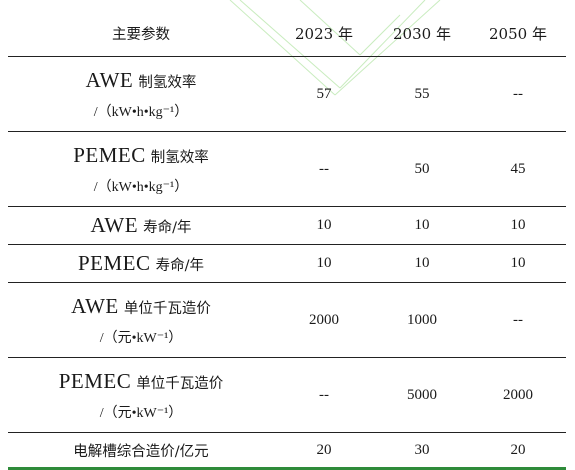  Describe the element at coordinates (324, 320) in the screenshot. I see `cell-2023: 2000` at that location.